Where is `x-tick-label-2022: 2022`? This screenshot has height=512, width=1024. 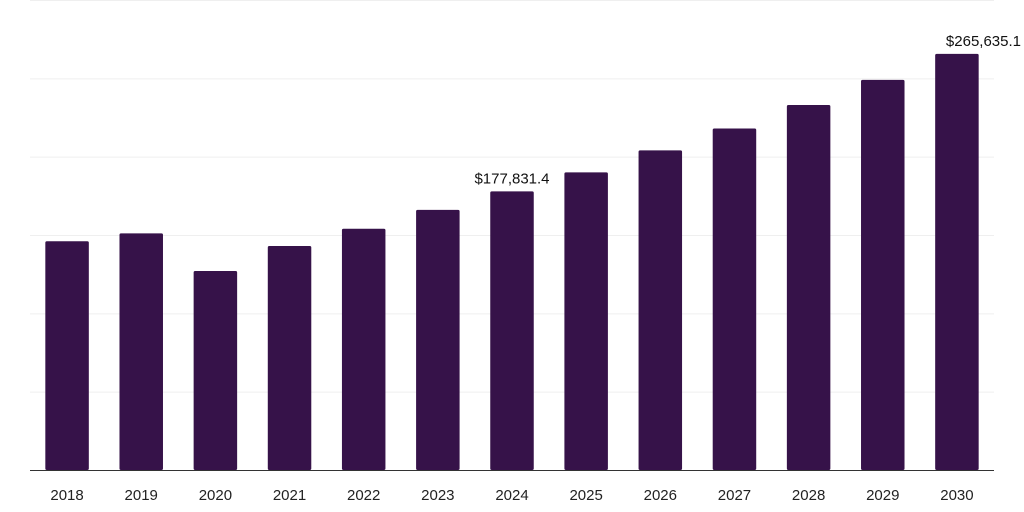 x-tick-label-2022: 2022 is located at coordinates (363, 495).